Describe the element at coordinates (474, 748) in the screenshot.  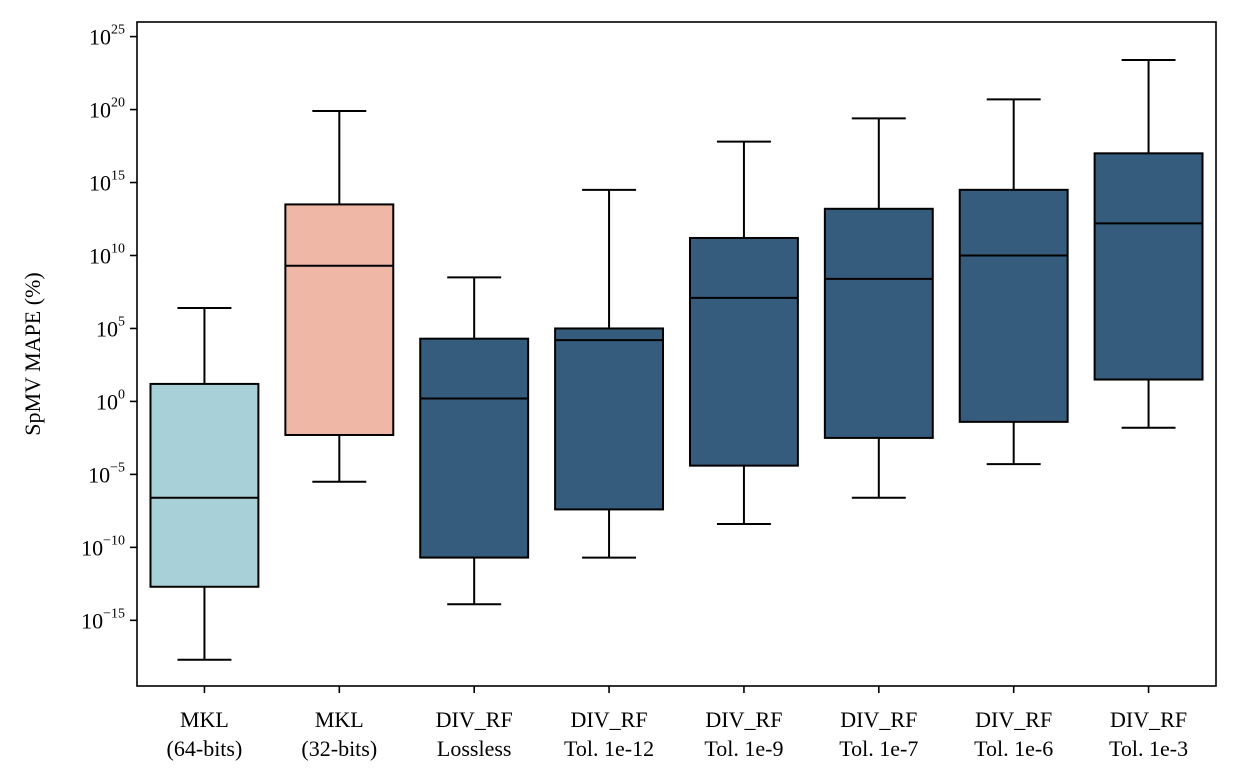
I see `x-tick-label-line2: Lossless` at that location.